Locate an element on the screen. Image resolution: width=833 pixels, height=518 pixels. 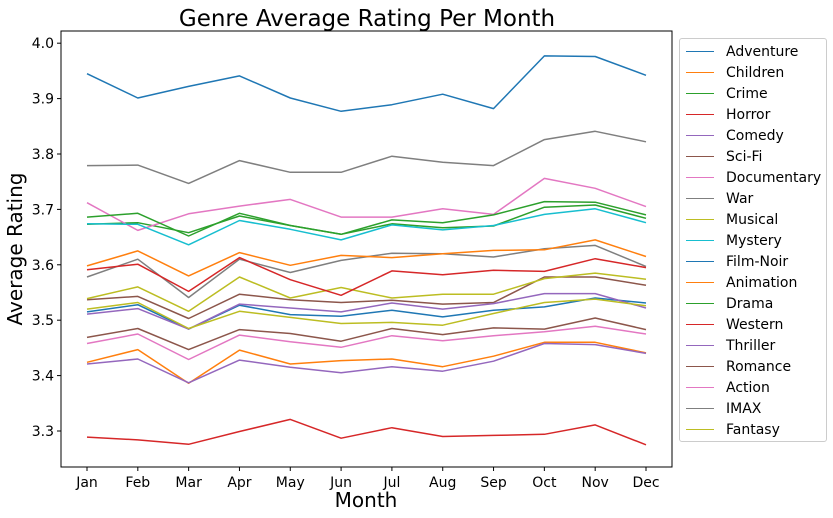
chart-title: Genre Average Rating Per Month is located at coordinates (367, 19).